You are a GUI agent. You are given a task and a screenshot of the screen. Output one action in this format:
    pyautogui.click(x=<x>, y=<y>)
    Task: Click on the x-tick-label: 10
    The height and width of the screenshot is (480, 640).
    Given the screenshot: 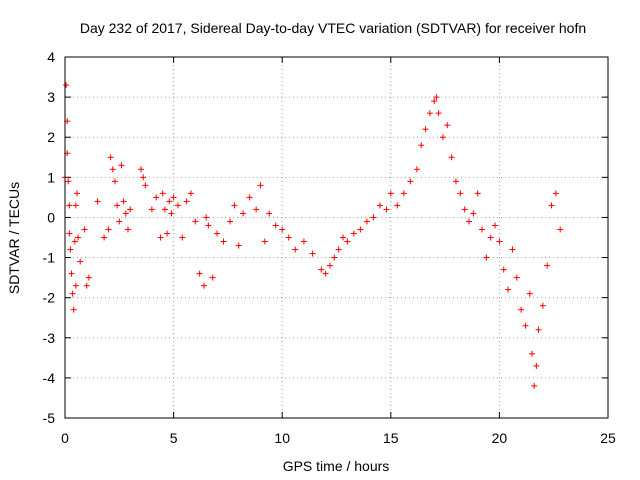 What is the action you would take?
    pyautogui.click(x=282, y=438)
    